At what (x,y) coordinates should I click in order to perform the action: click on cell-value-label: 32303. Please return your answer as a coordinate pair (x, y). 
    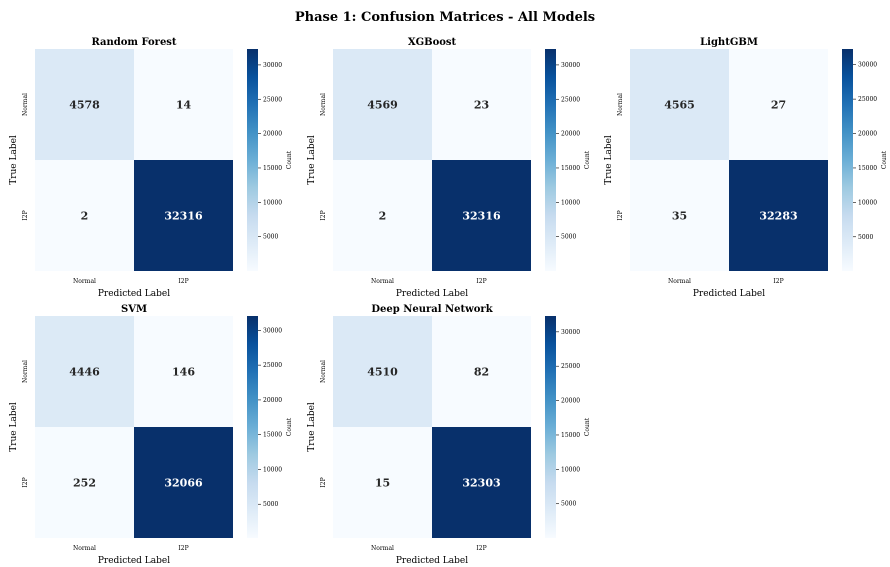
    Looking at the image, I should click on (481, 483).